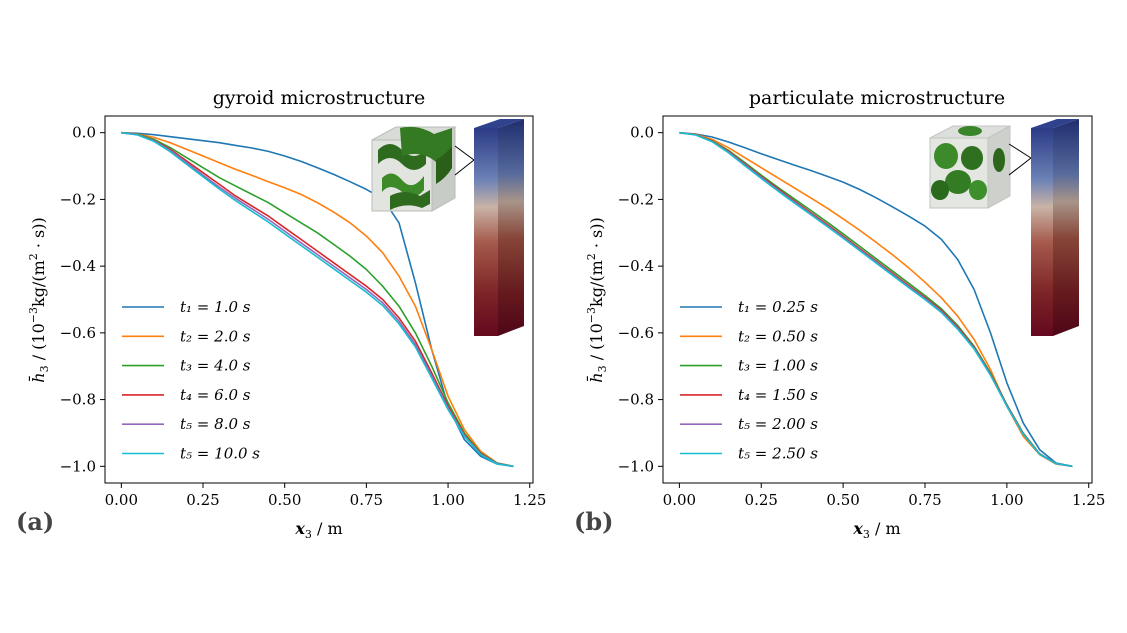  Describe the element at coordinates (215, 307) in the screenshot. I see `legend-entry: t₁ = 1.0 s` at that location.